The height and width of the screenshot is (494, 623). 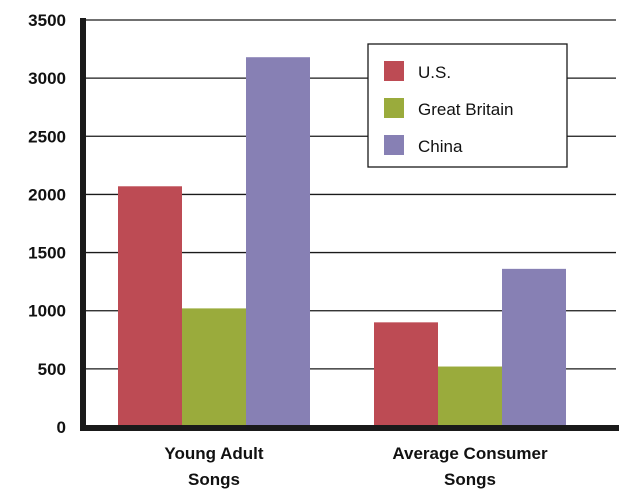 What do you see at coordinates (213, 453) in the screenshot?
I see `x-tick-label: Young Adult` at bounding box center [213, 453].